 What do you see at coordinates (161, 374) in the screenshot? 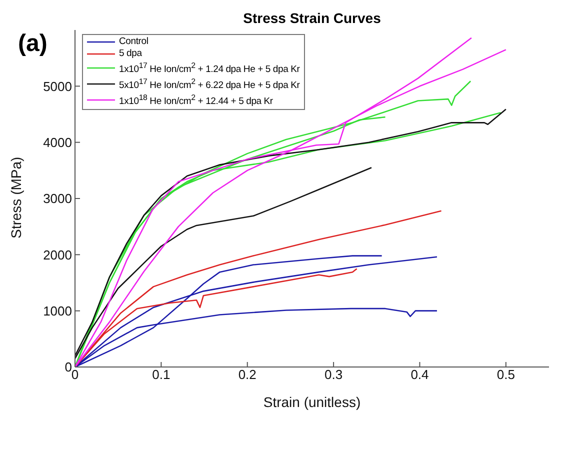
I see `x-tick-label: 0.1` at bounding box center [161, 374].